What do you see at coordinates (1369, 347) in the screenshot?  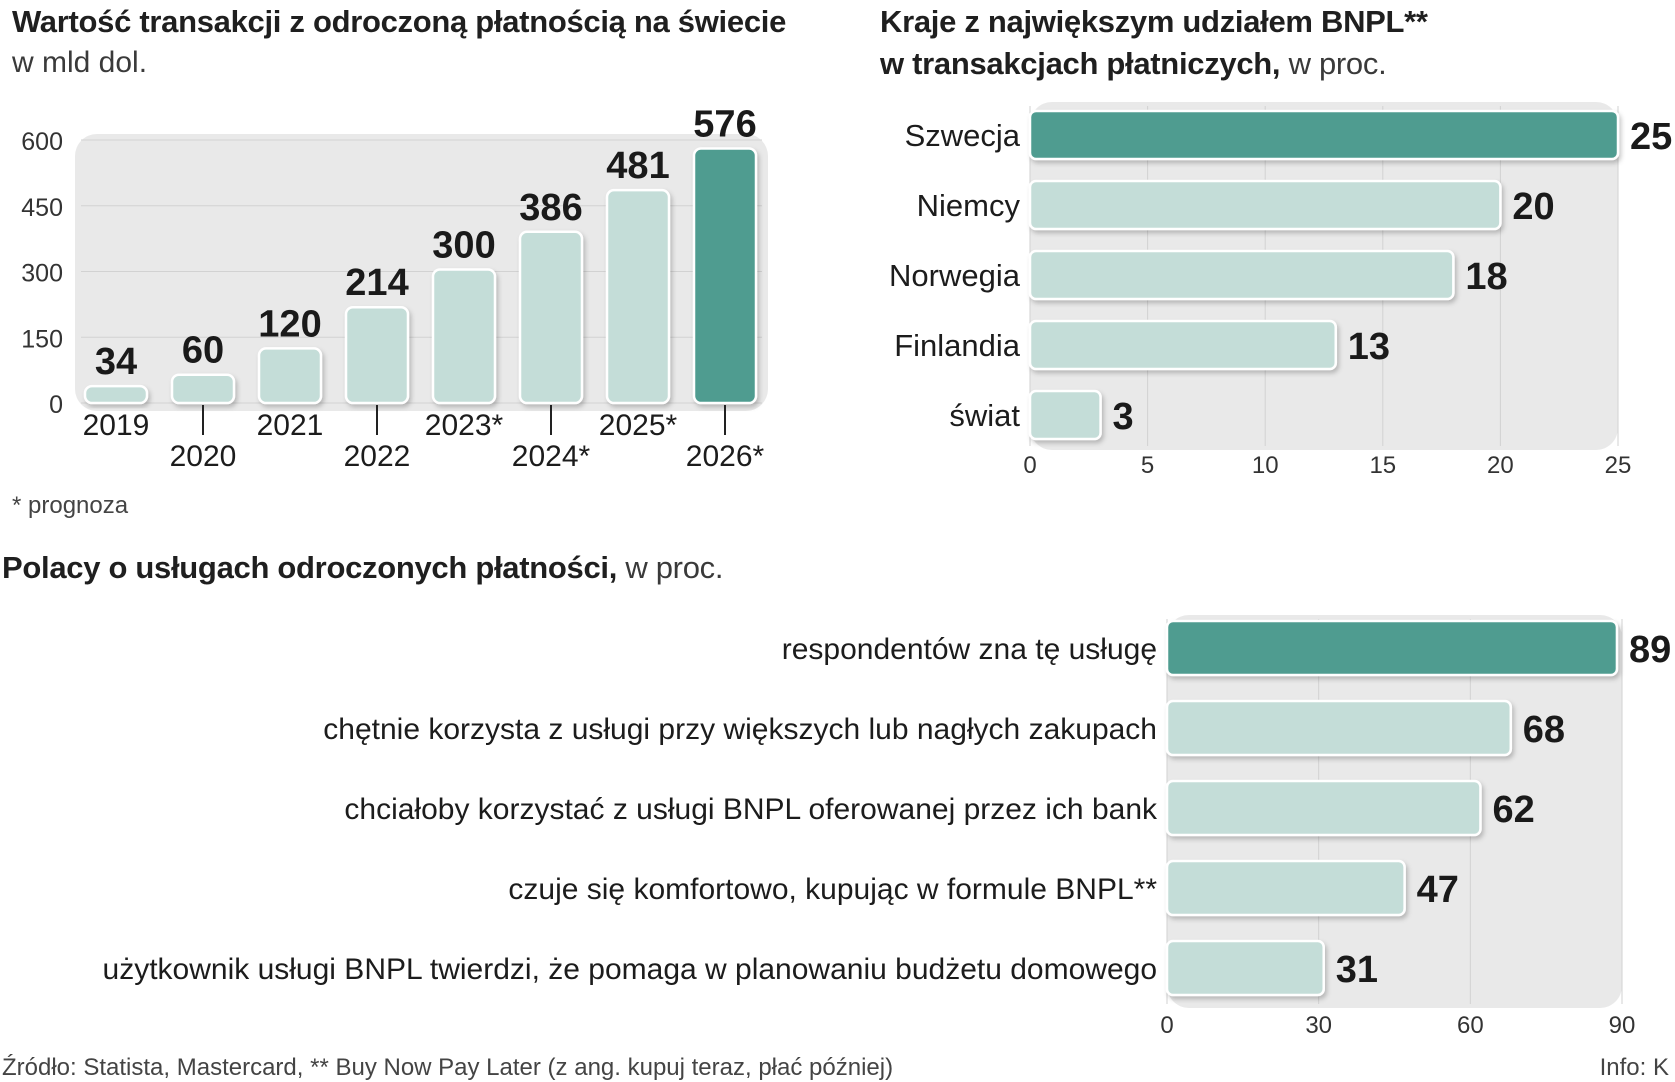 I see `chart2-value-label: 13` at bounding box center [1369, 347].